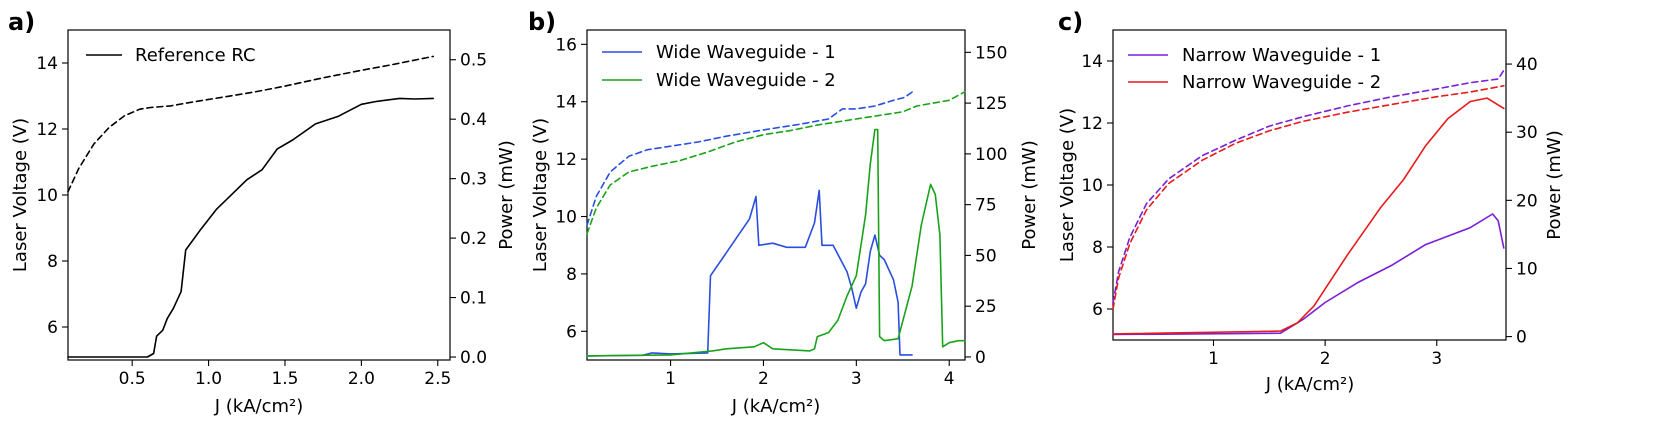 The width and height of the screenshot is (1661, 424). I want to click on panel-label-a: a), so click(21, 22).